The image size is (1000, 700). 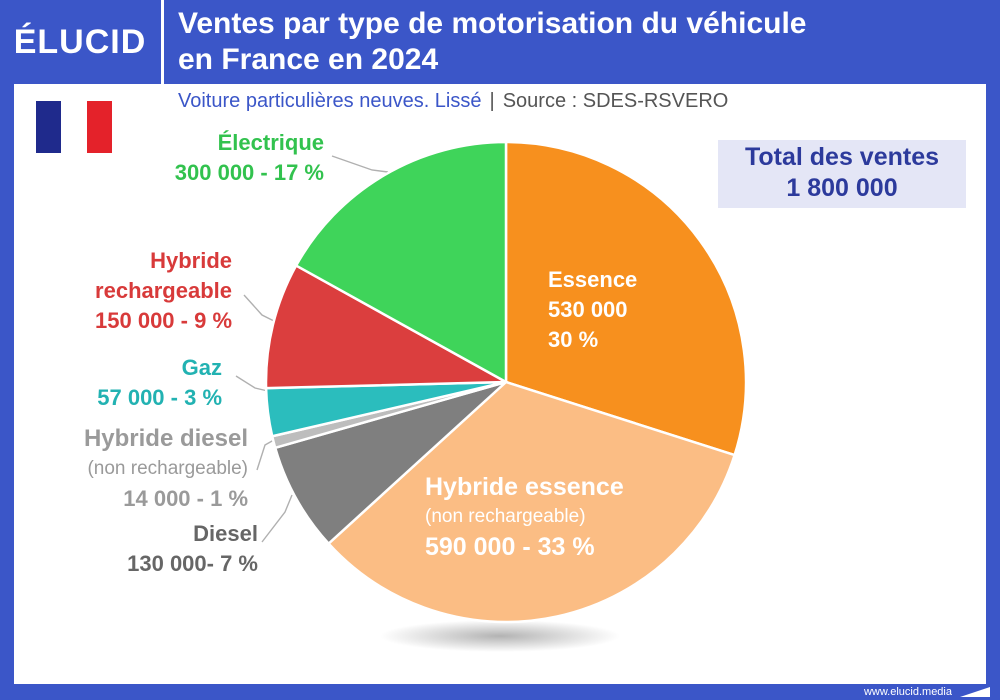 I want to click on pie-slice-essence, so click(x=626, y=298).